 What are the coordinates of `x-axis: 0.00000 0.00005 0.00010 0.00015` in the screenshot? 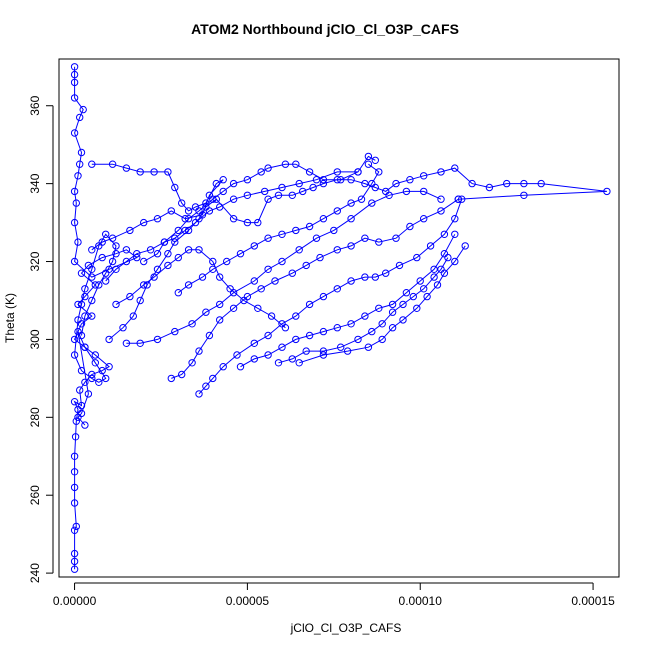 It's located at (334, 595).